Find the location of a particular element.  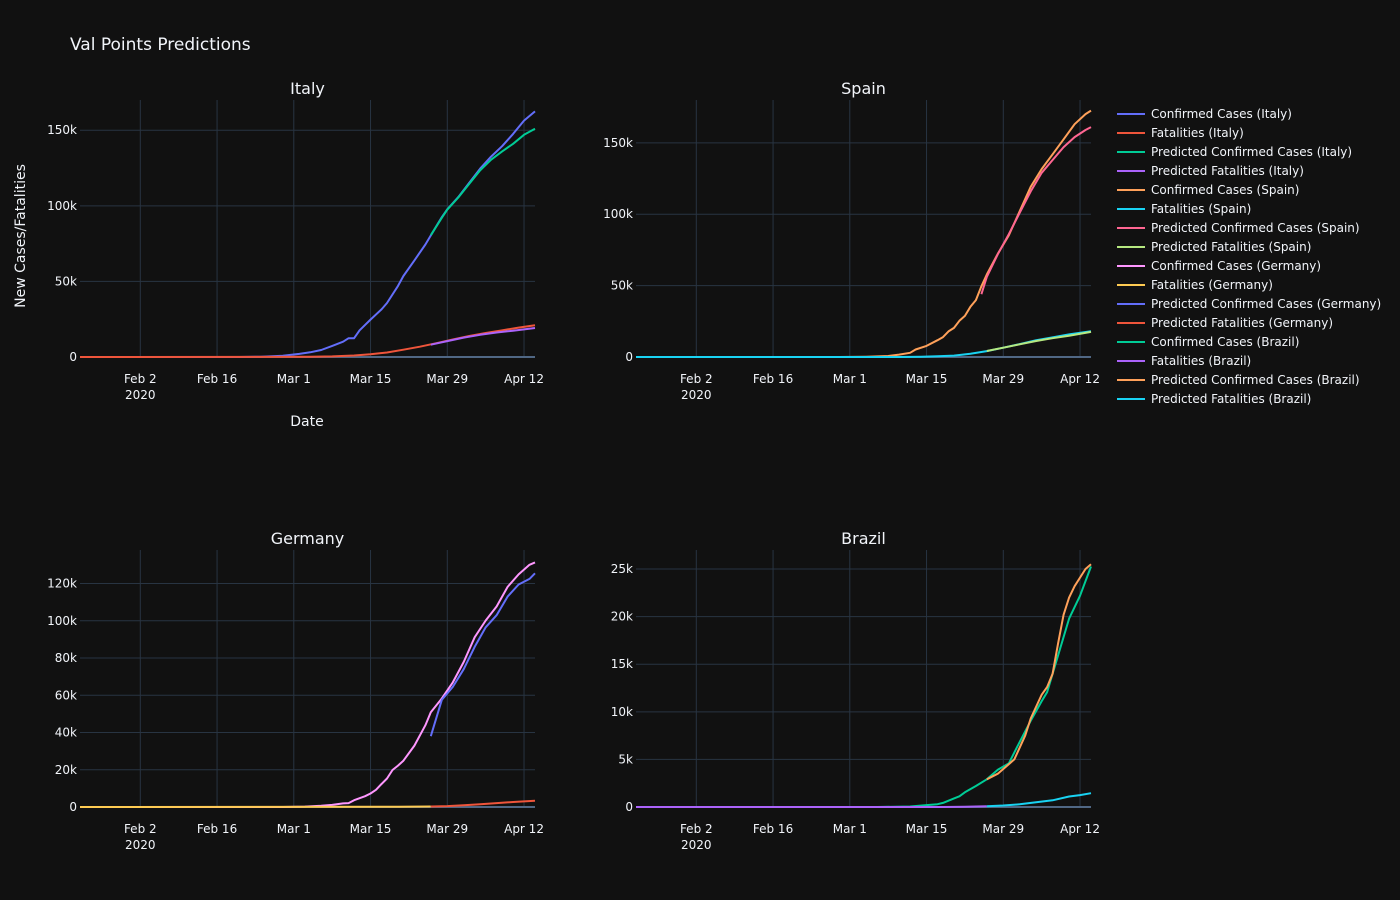

legend-item: Predicted Confirmed Cases (Germany) is located at coordinates (1249, 304).